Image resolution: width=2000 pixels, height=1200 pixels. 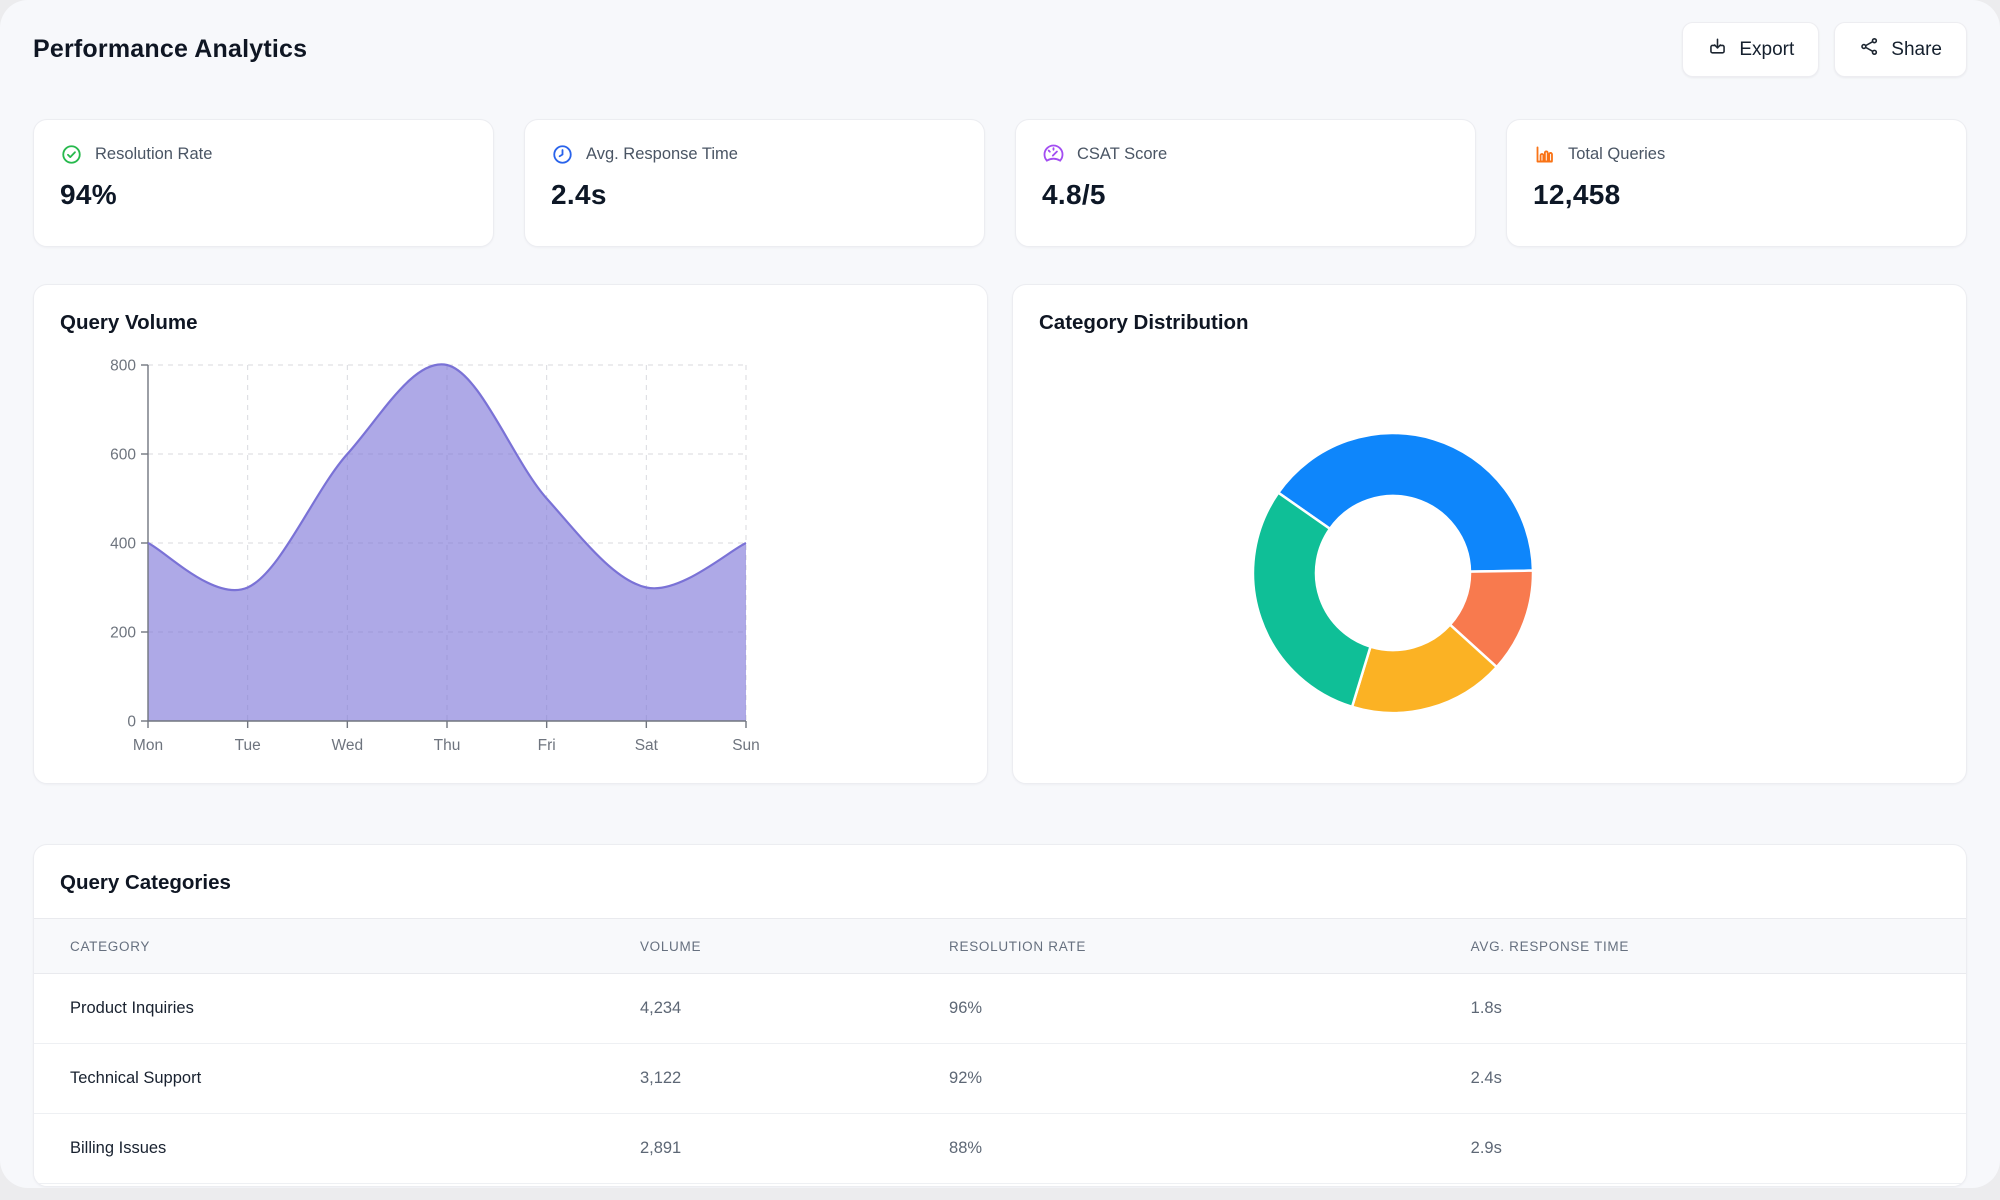 I want to click on query-volume-area-chart: 0 200 400 600 800 Mon Tue Wed Thu Fri Sat Sun, so click(x=435, y=556).